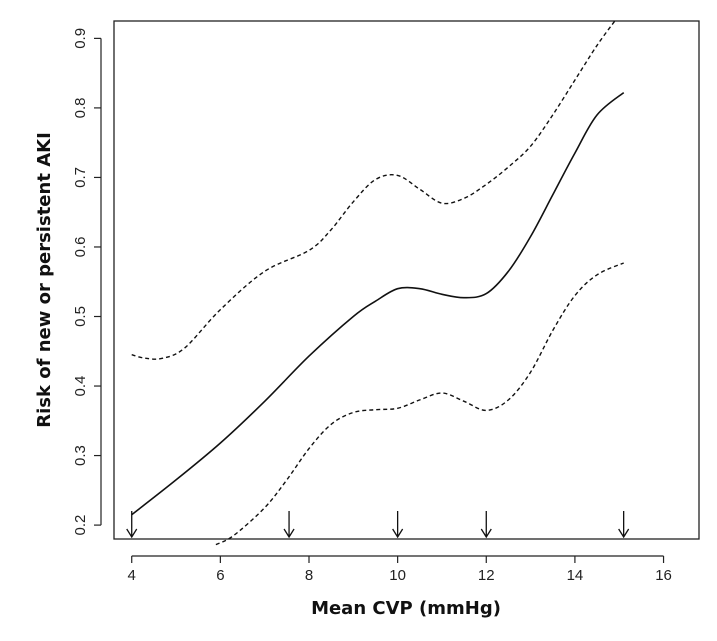 This screenshot has width=717, height=641. What do you see at coordinates (80, 38) in the screenshot?
I see `y-tick-label: 0.9` at bounding box center [80, 38].